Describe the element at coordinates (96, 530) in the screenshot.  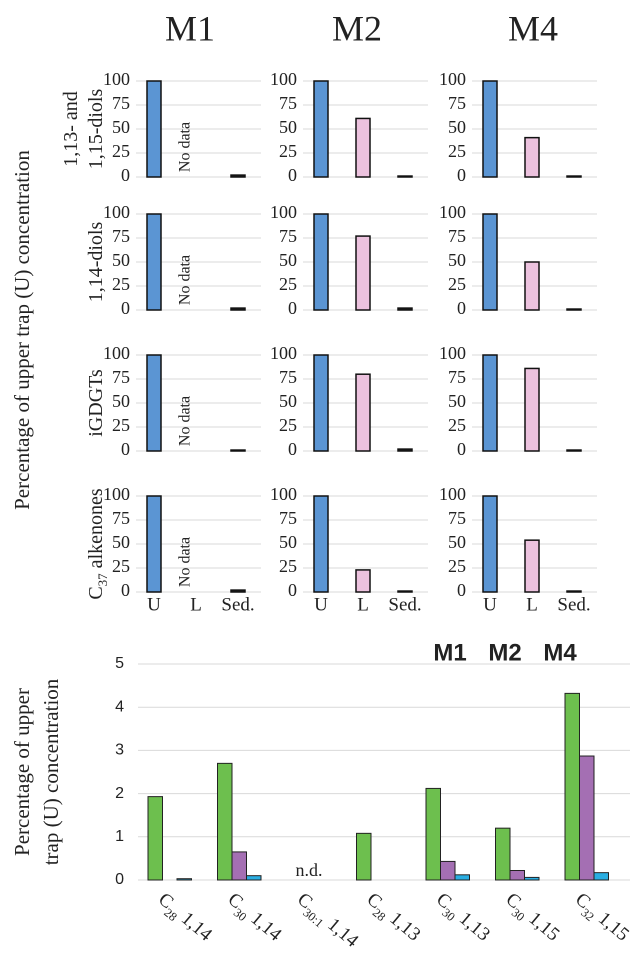
I see `label-part: alkenones` at that location.